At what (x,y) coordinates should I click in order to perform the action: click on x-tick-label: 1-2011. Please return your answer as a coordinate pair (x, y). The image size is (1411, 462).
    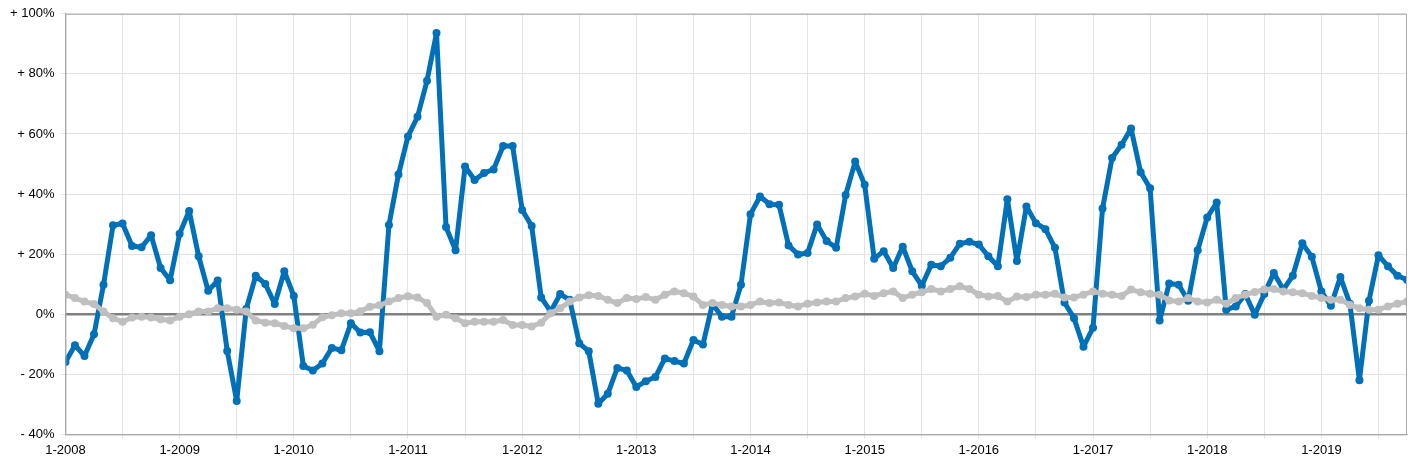
    Looking at the image, I should click on (408, 449).